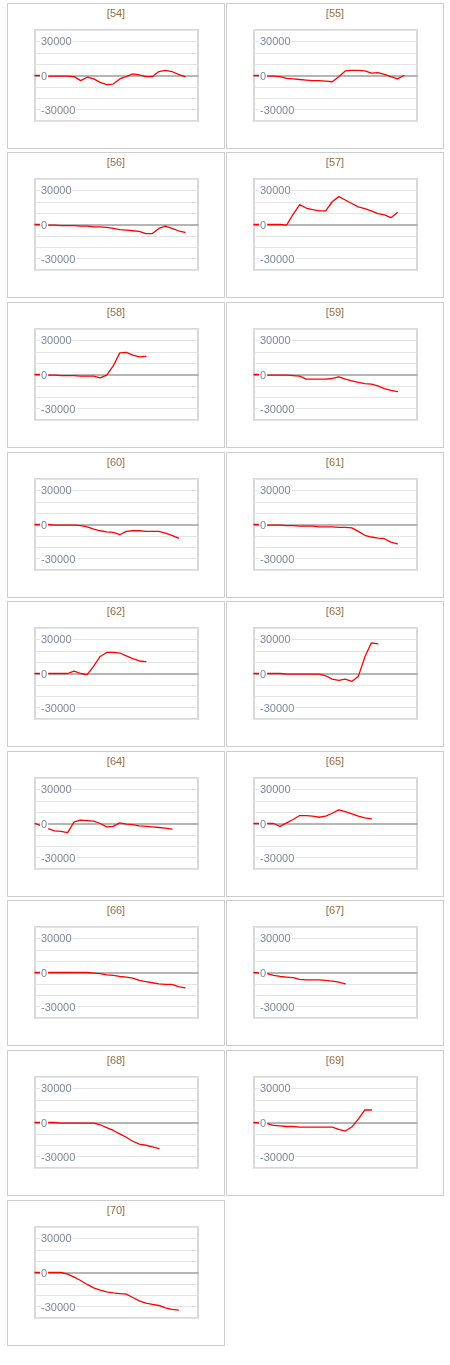 The image size is (450, 1365). I want to click on chart-title: [63], so click(334, 610).